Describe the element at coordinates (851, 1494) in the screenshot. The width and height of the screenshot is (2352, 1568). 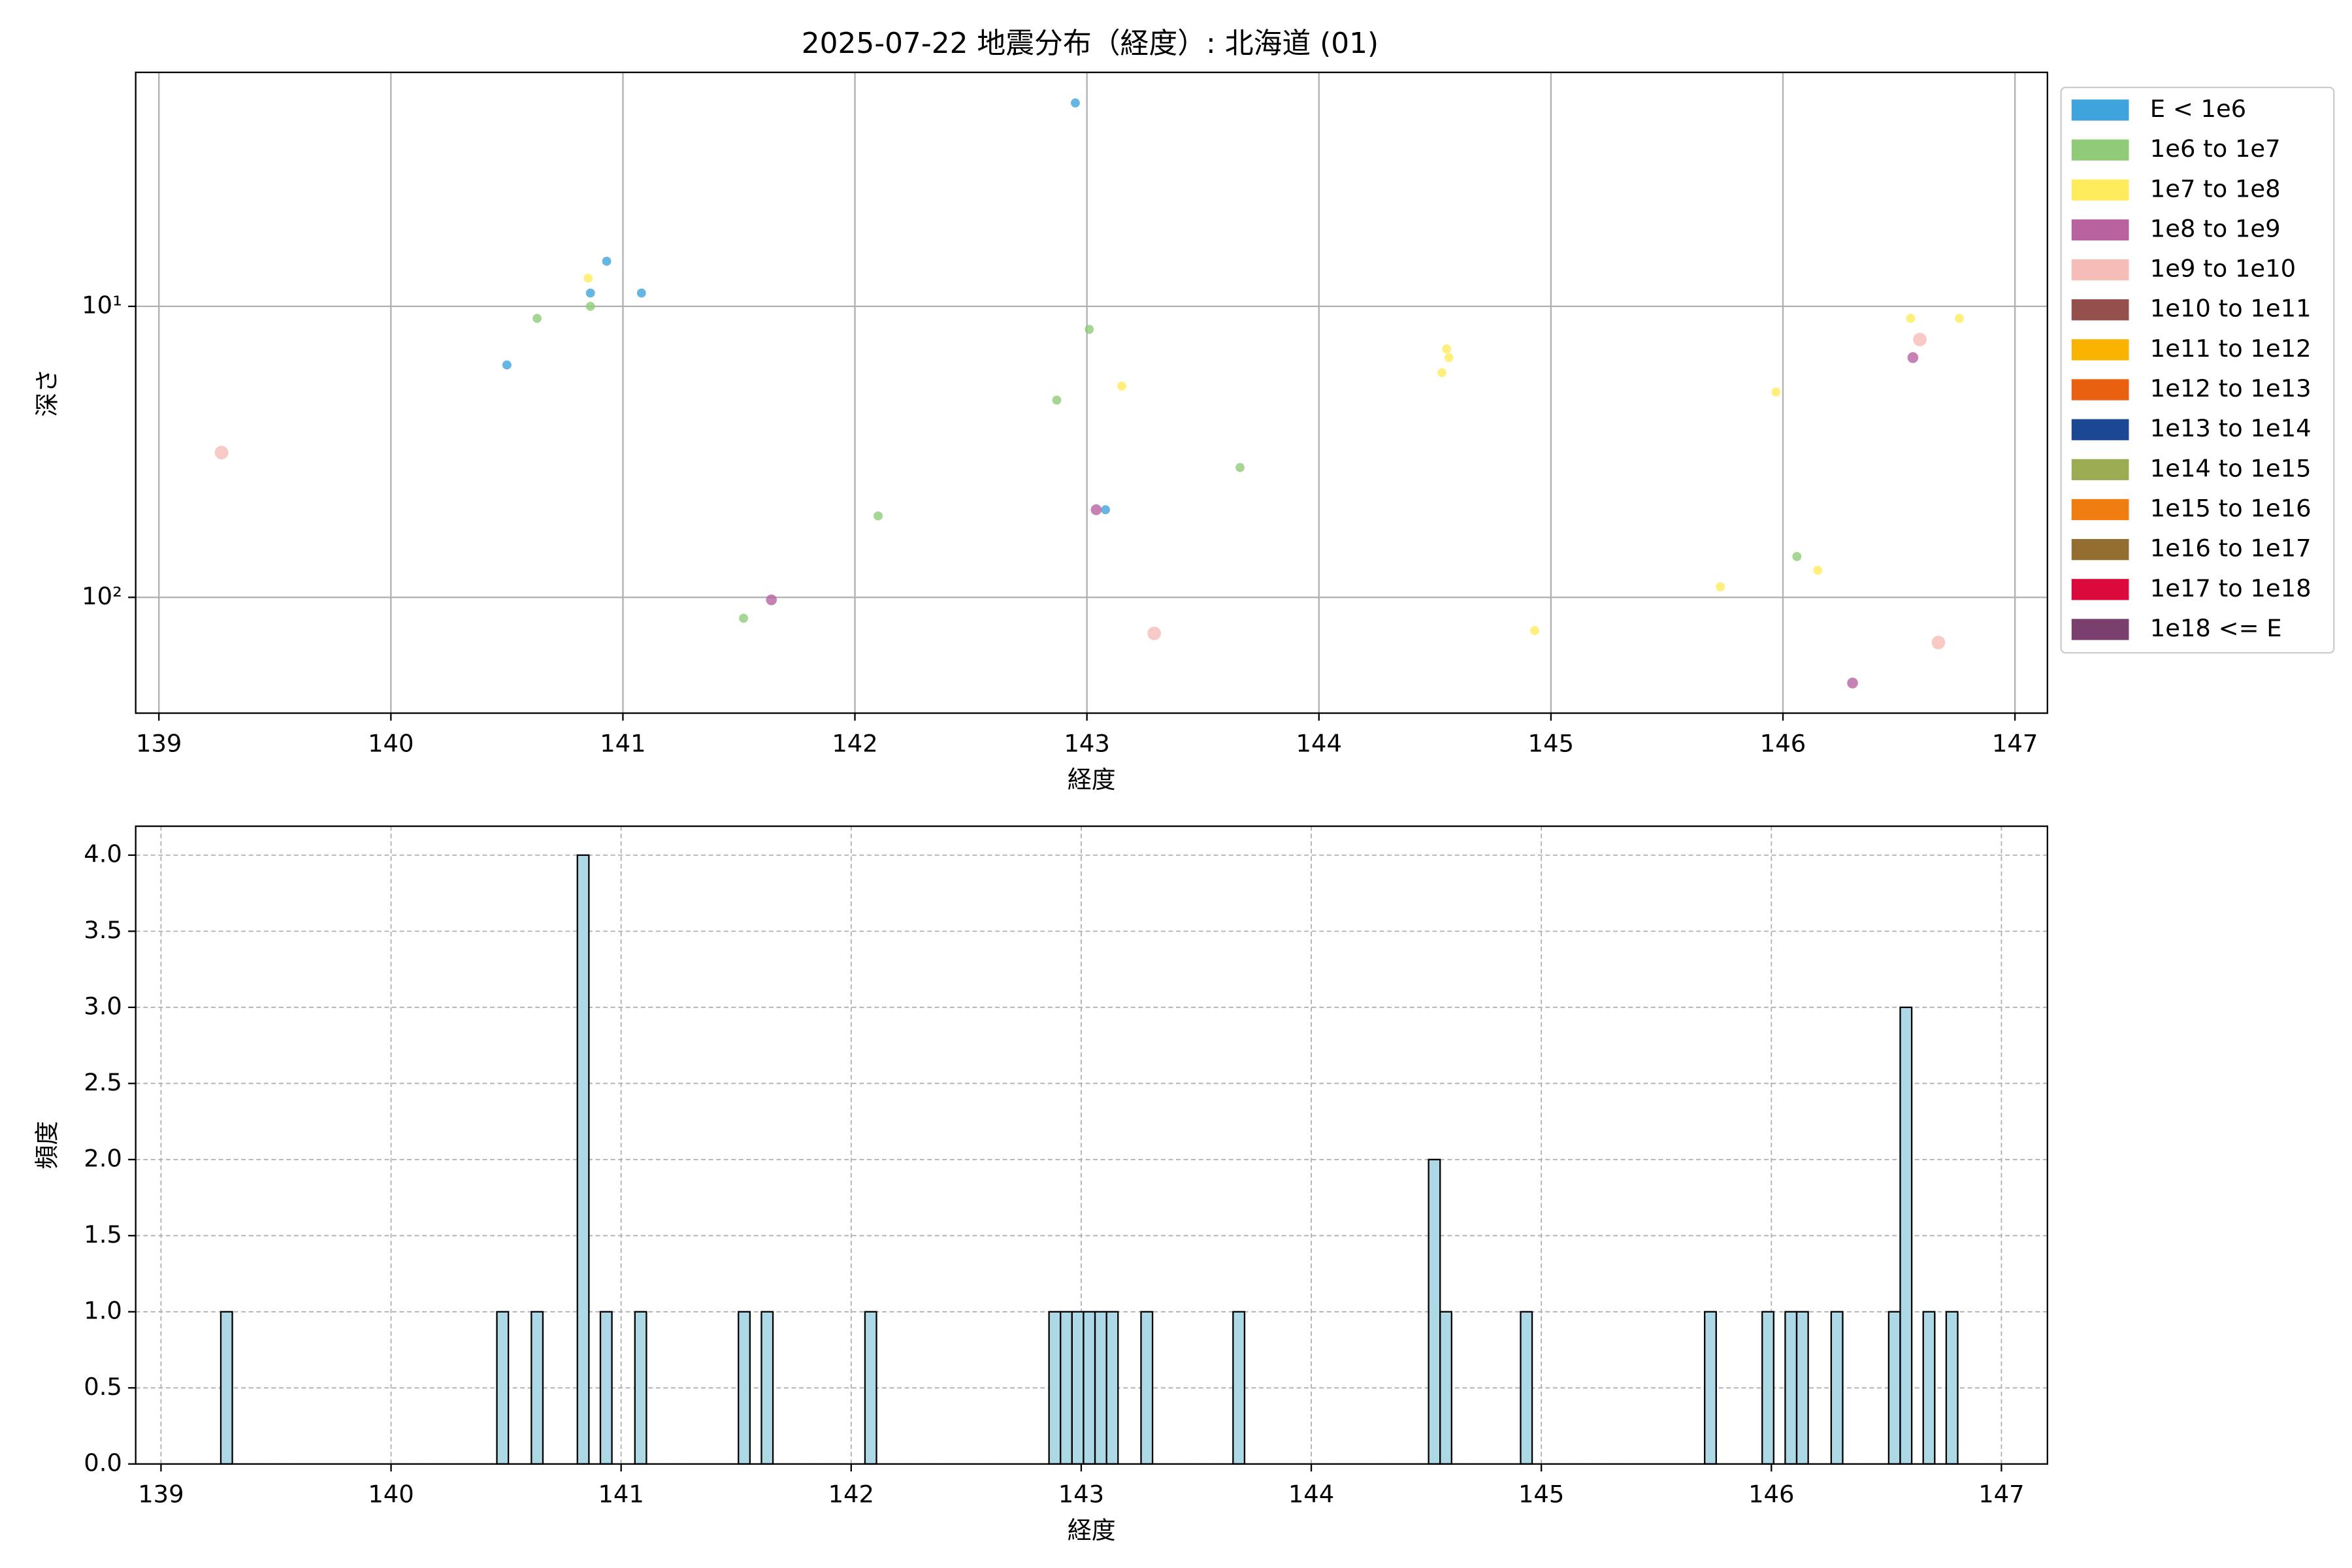
I see `x-tick-label: 142` at that location.